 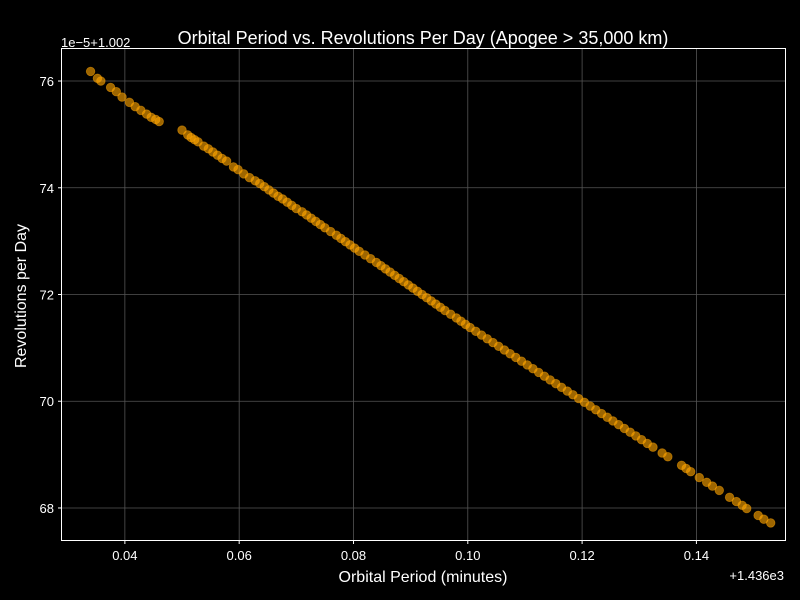 I want to click on y-tick-label: 74, so click(x=47, y=188).